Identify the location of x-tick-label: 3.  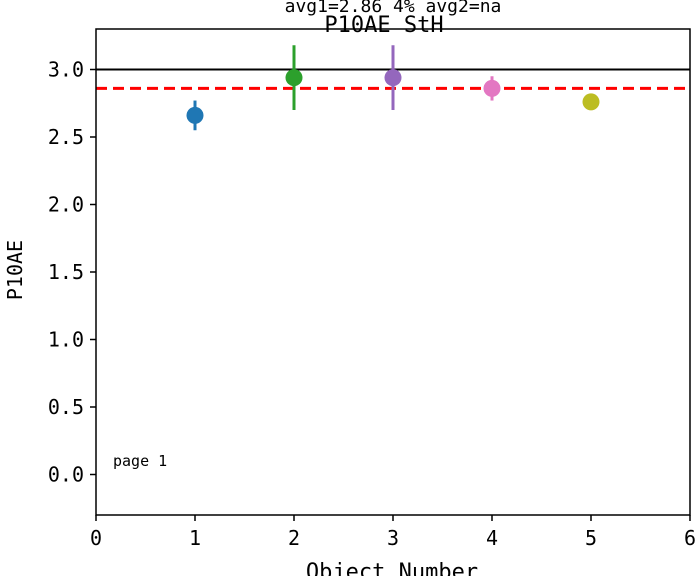
(393, 538).